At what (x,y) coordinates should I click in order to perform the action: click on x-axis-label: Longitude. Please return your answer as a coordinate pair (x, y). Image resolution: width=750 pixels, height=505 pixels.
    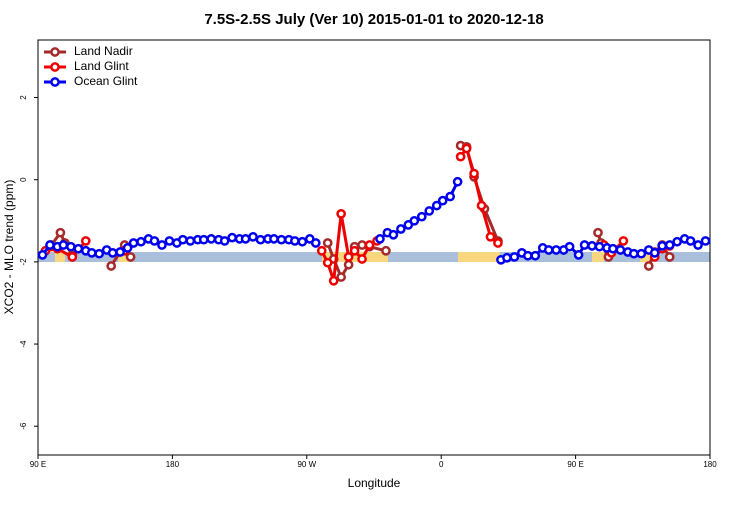
    Looking at the image, I should click on (374, 483).